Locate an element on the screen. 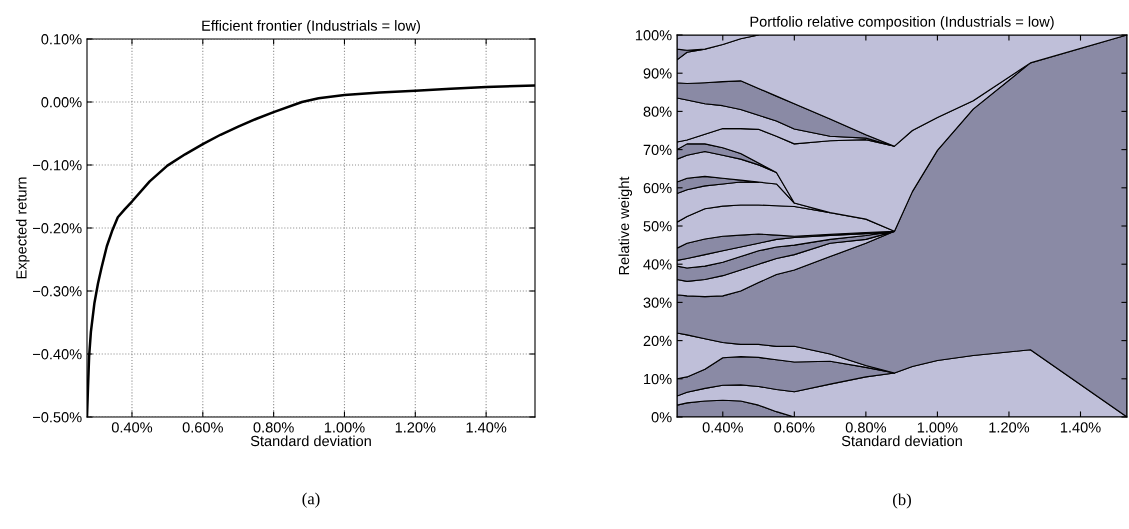 This screenshot has width=1129, height=529. text: (a) is located at coordinates (311, 500).